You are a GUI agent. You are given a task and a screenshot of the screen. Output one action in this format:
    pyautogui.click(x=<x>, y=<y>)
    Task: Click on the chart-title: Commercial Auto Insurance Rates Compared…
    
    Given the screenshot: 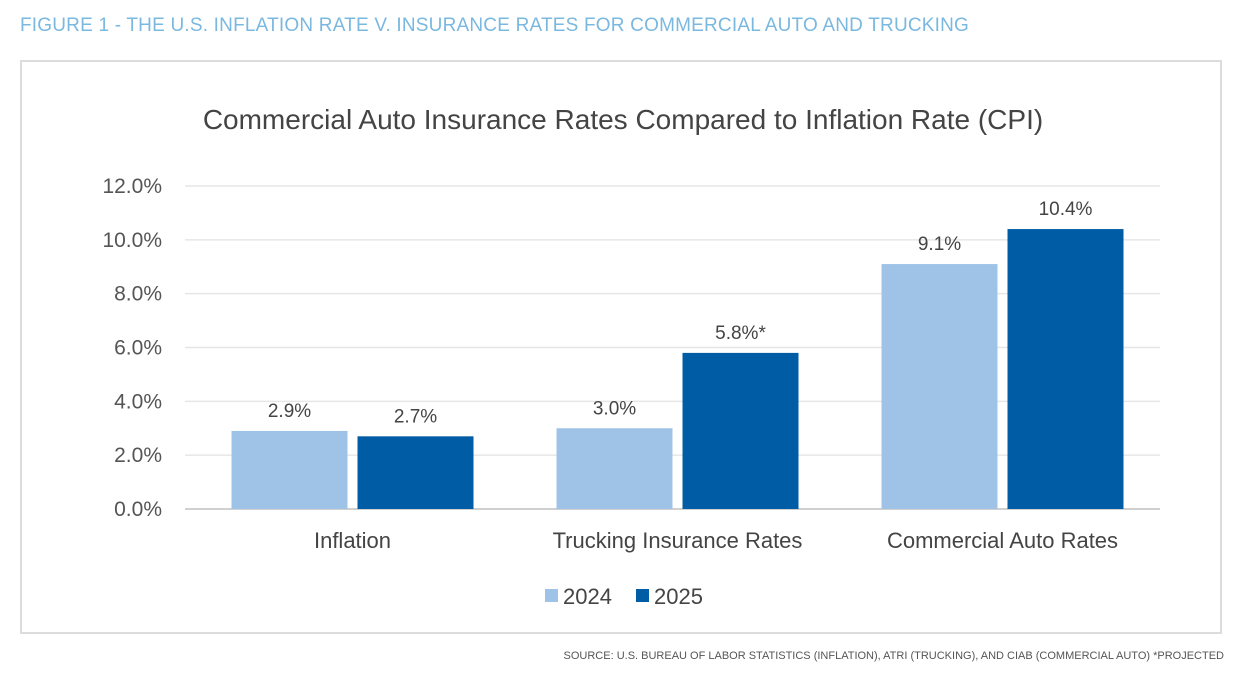 What is the action you would take?
    pyautogui.click(x=623, y=119)
    